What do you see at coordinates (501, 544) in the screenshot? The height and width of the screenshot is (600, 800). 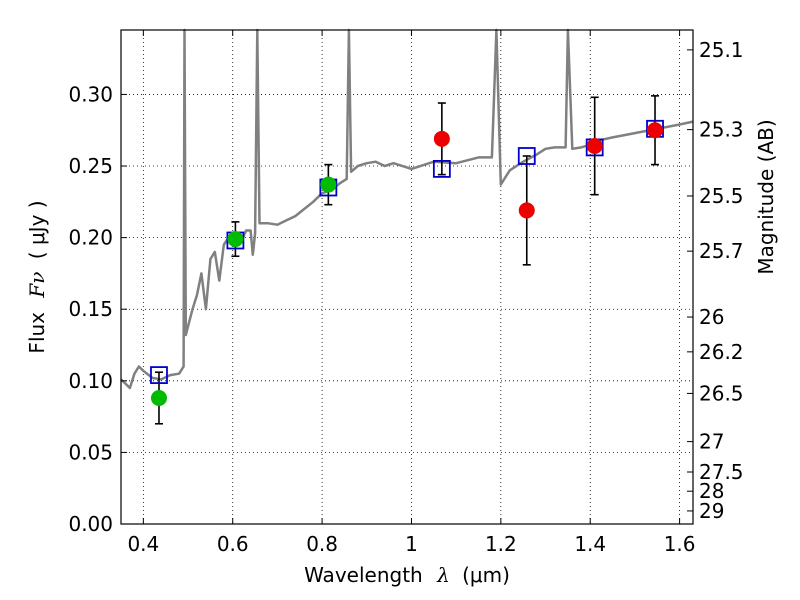 I see `x-tick-label: 1.2` at bounding box center [501, 544].